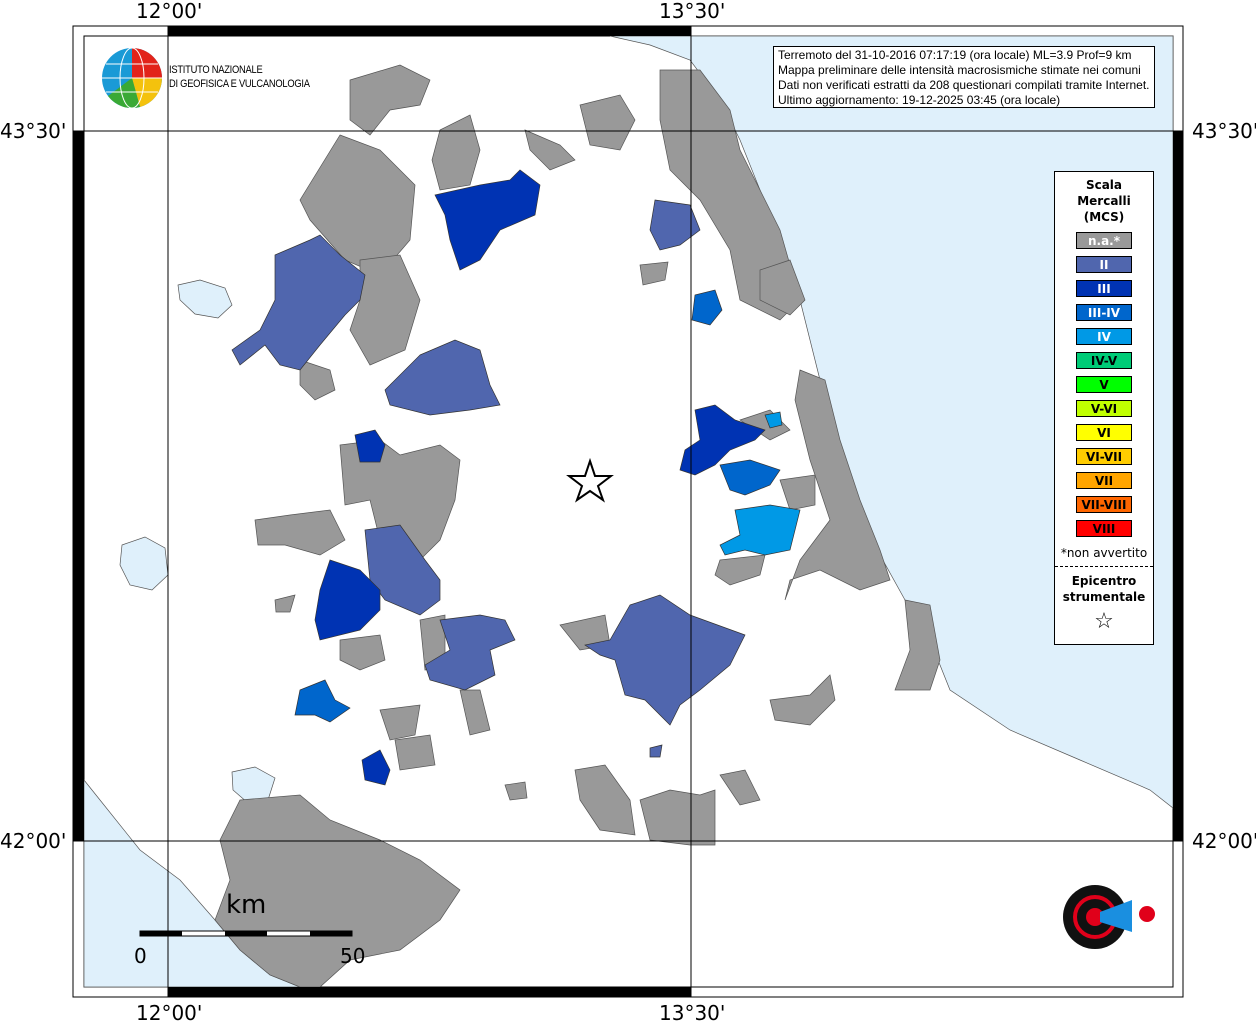 The height and width of the screenshot is (1025, 1256). What do you see at coordinates (205, 299) in the screenshot?
I see `lake-trasimeno` at bounding box center [205, 299].